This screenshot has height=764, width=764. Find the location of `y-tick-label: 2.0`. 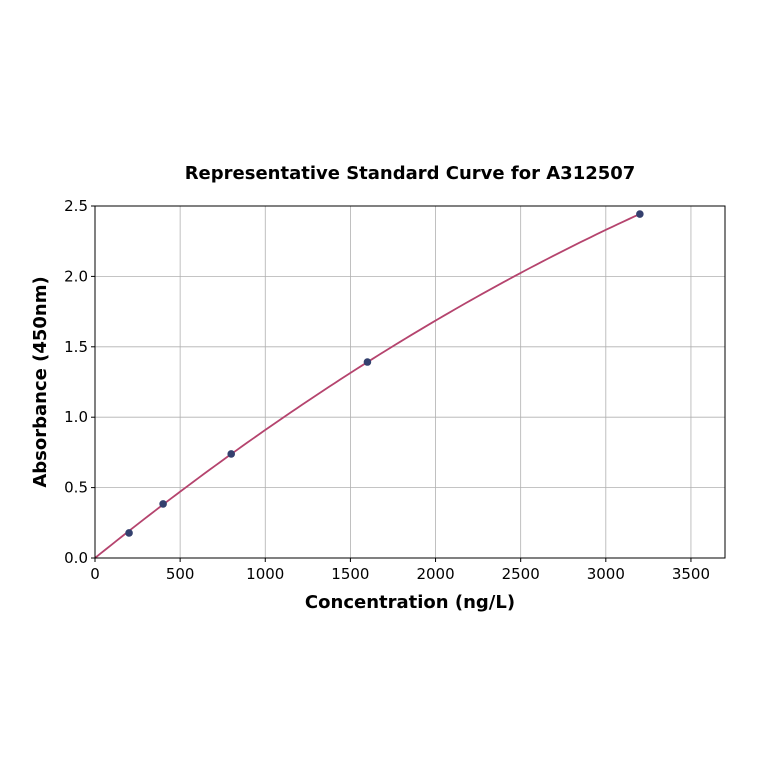

y-tick-label: 2.0 is located at coordinates (76, 276).